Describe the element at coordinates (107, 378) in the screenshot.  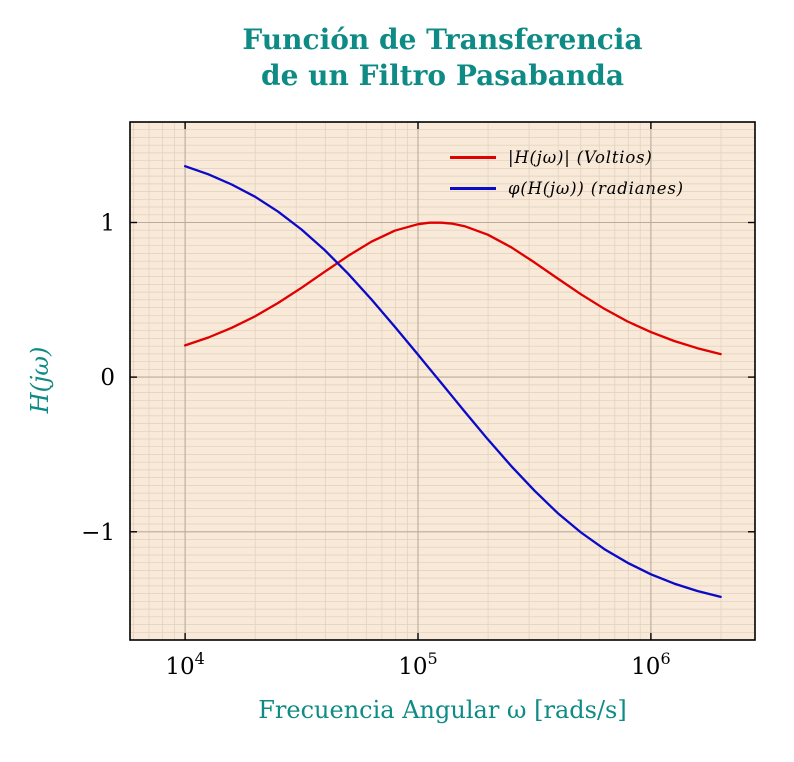
I see `y-tick-label: 0` at that location.